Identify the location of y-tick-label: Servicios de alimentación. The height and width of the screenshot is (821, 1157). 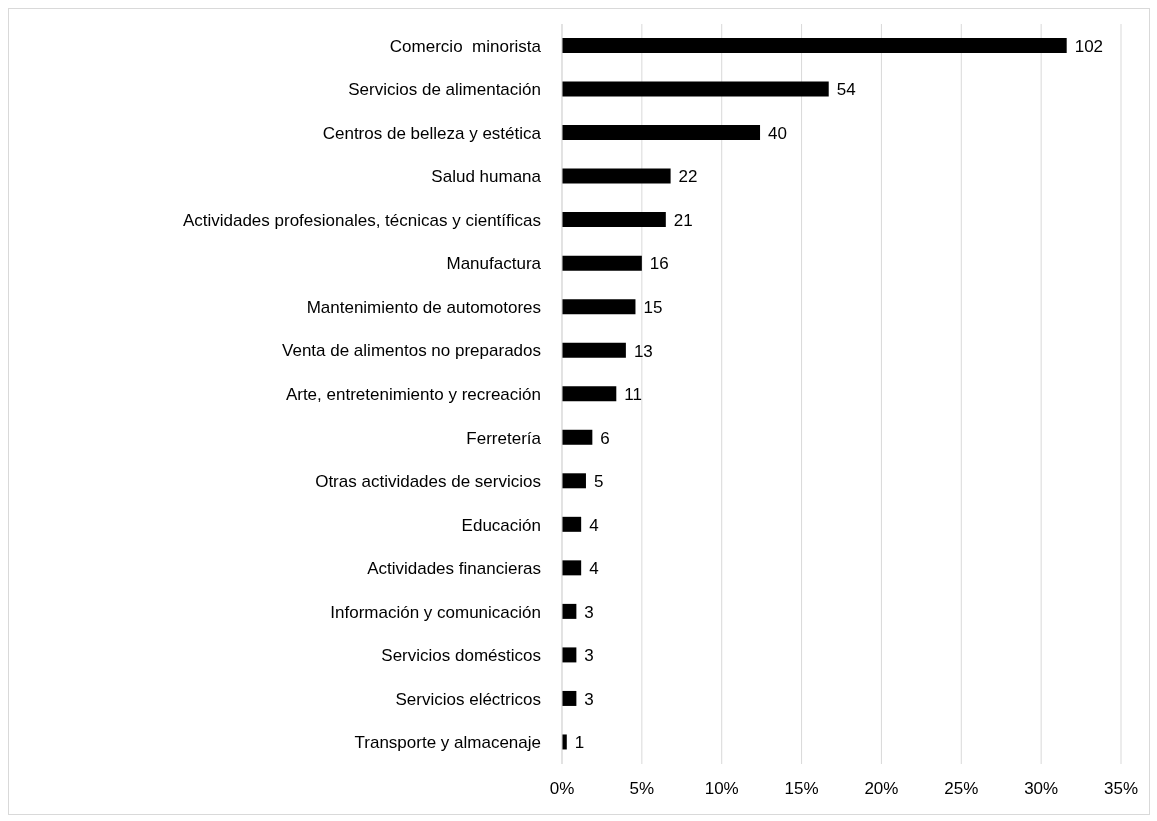
(444, 90).